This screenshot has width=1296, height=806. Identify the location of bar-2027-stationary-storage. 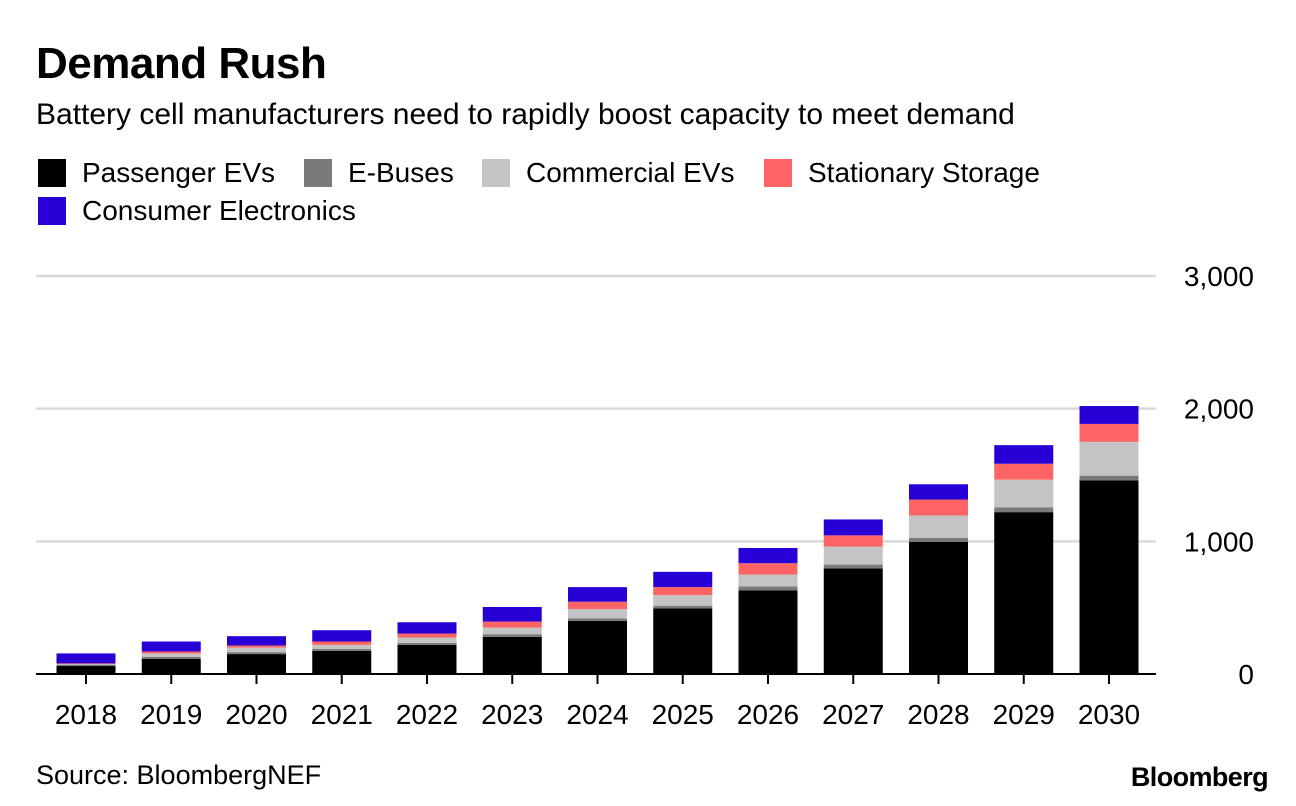
(853, 541).